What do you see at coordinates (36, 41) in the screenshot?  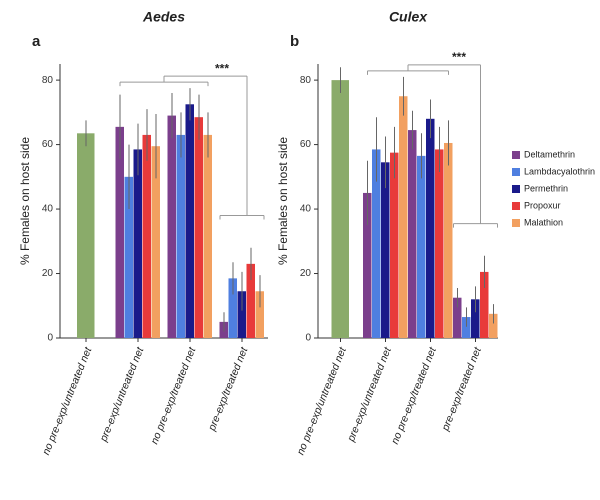 I see `panel-label: a` at bounding box center [36, 41].